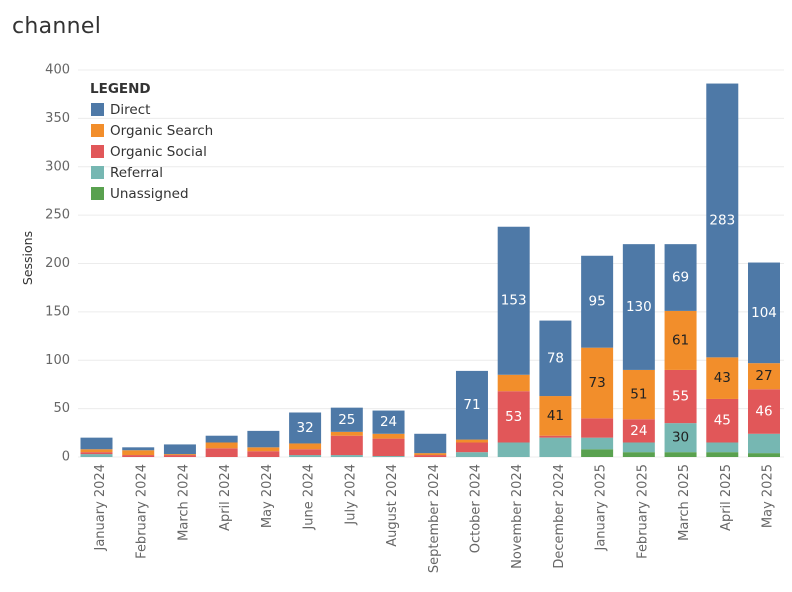  What do you see at coordinates (149, 194) in the screenshot?
I see `legend-item-label: Unassigned` at bounding box center [149, 194].